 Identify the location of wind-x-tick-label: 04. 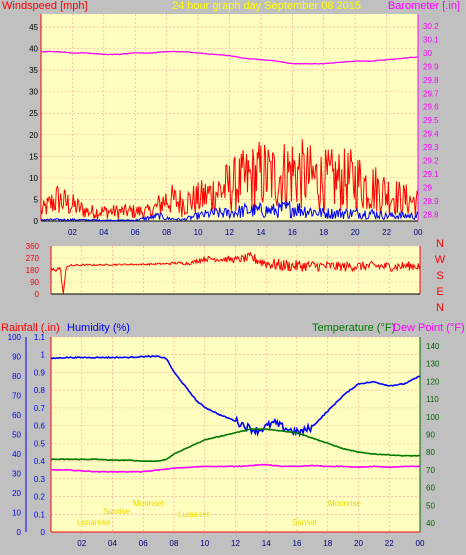
(103, 232).